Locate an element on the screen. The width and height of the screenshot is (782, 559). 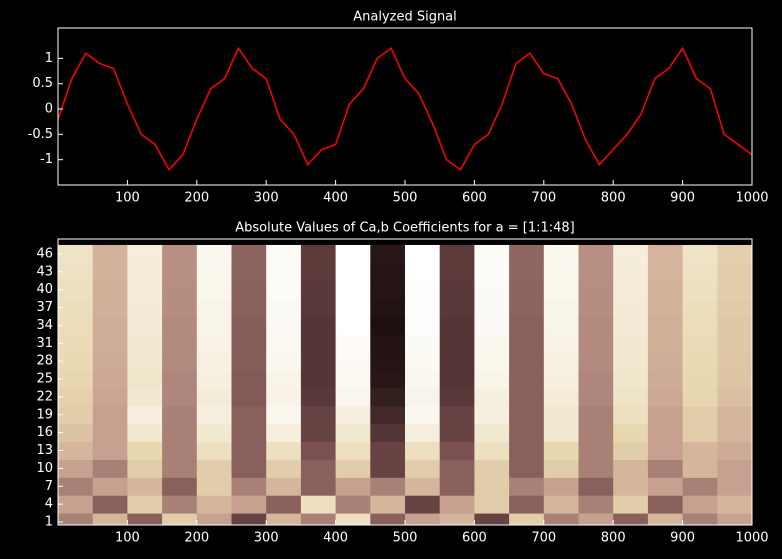
y-tick-label: 0.5 is located at coordinates (42, 83).